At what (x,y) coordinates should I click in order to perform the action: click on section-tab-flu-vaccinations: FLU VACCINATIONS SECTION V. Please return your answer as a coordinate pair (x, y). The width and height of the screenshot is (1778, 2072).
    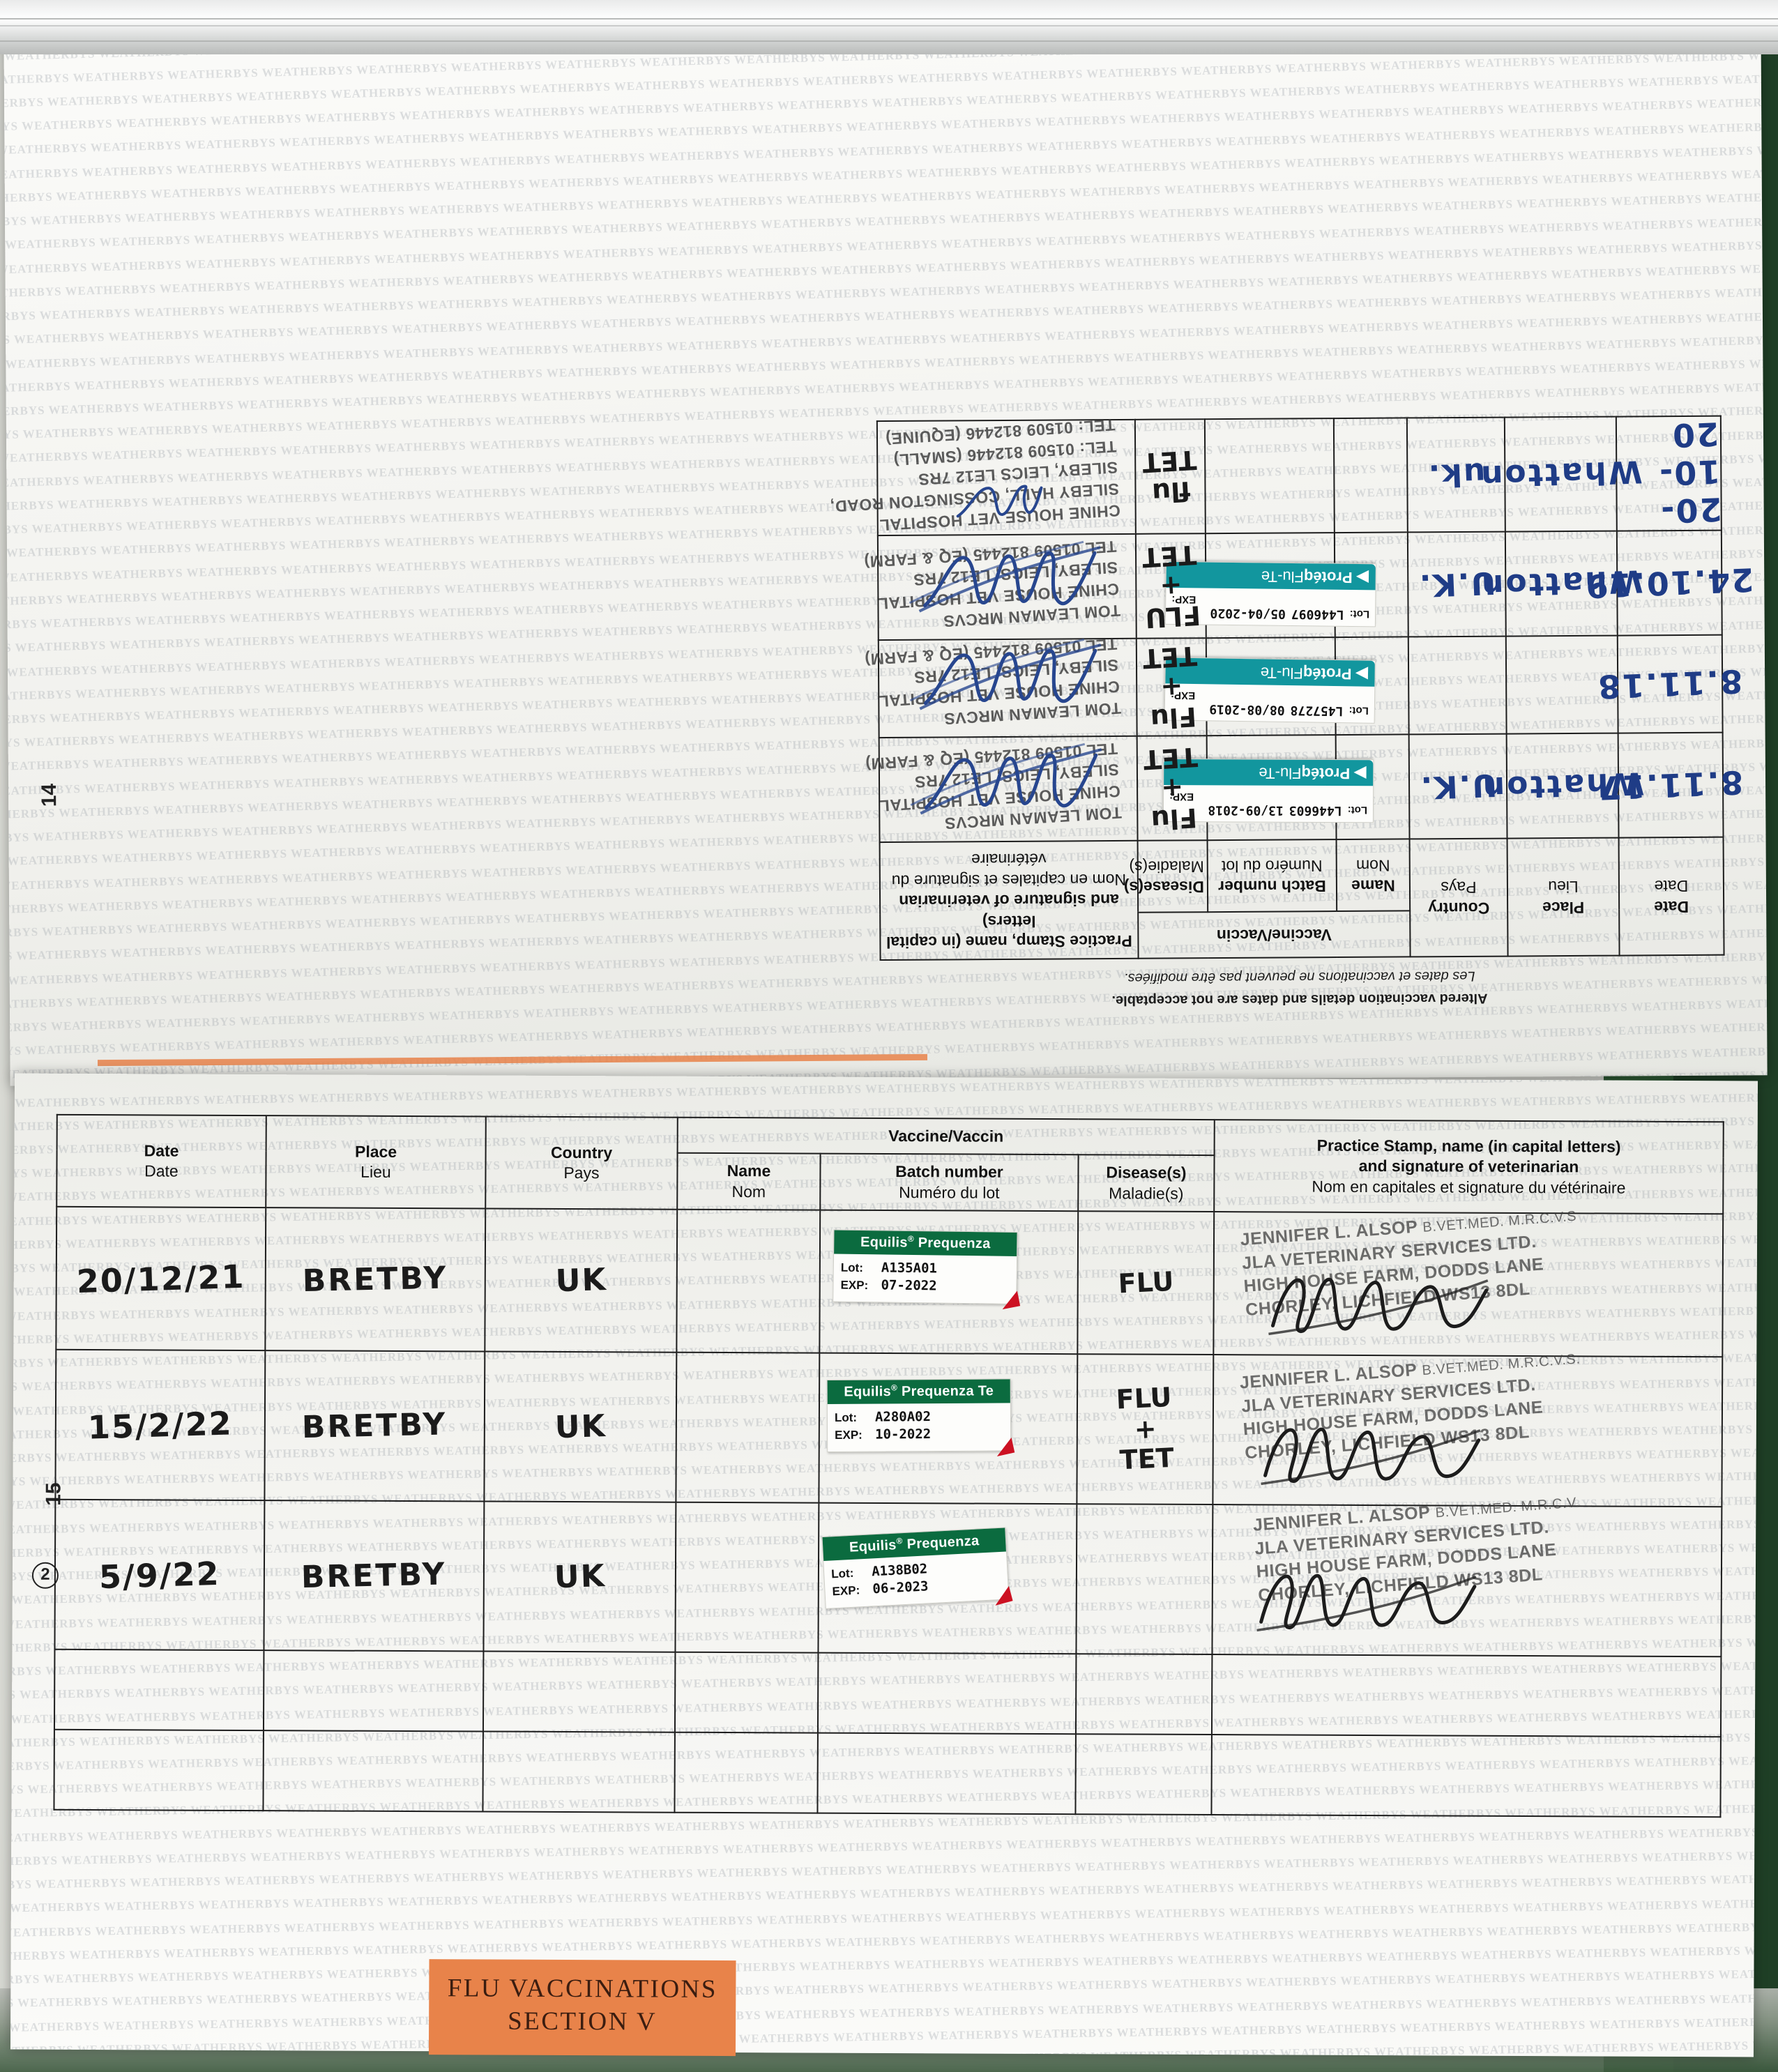
    Looking at the image, I should click on (582, 2007).